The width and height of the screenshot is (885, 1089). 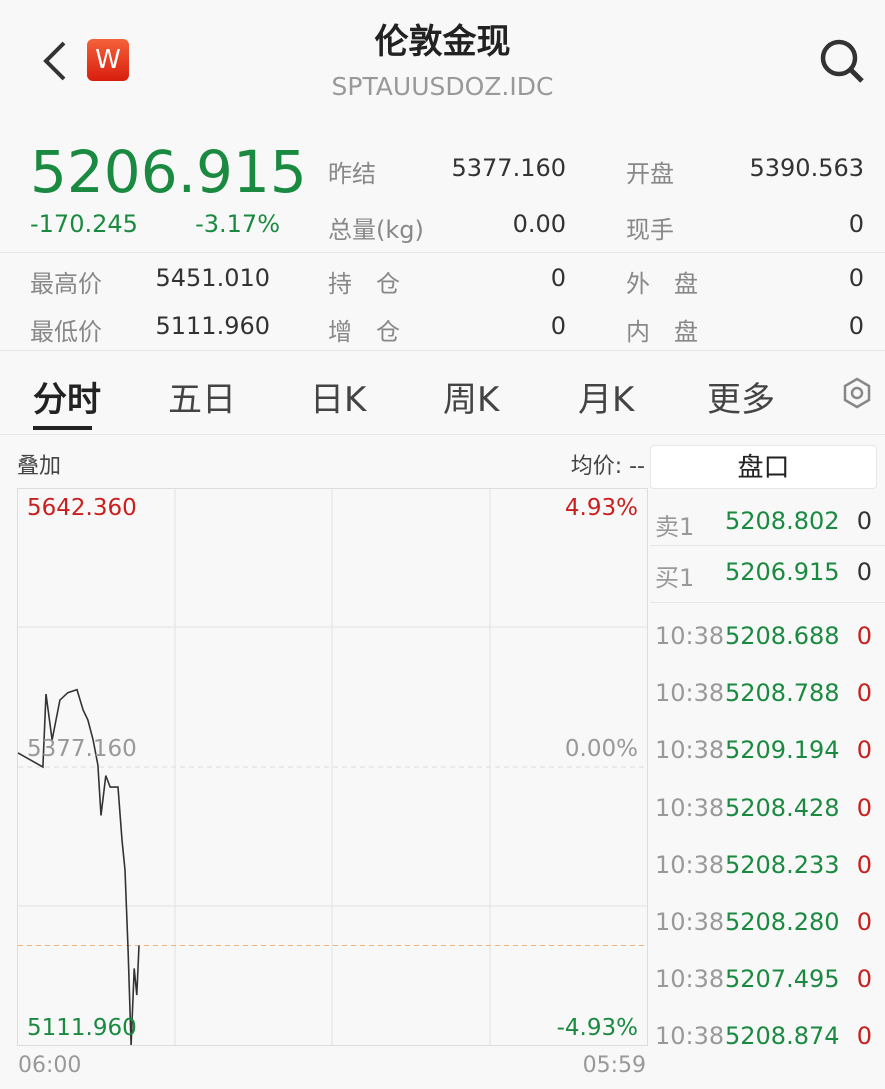 I want to click on page-title: 伦敦金现, so click(x=442, y=42).